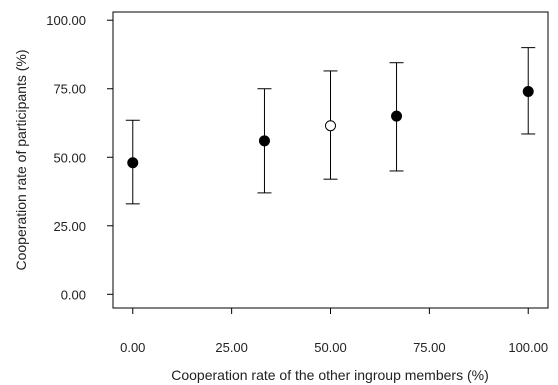 Image resolution: width=558 pixels, height=385 pixels. What do you see at coordinates (231, 347) in the screenshot?
I see `x-tick-label: 25.00` at bounding box center [231, 347].